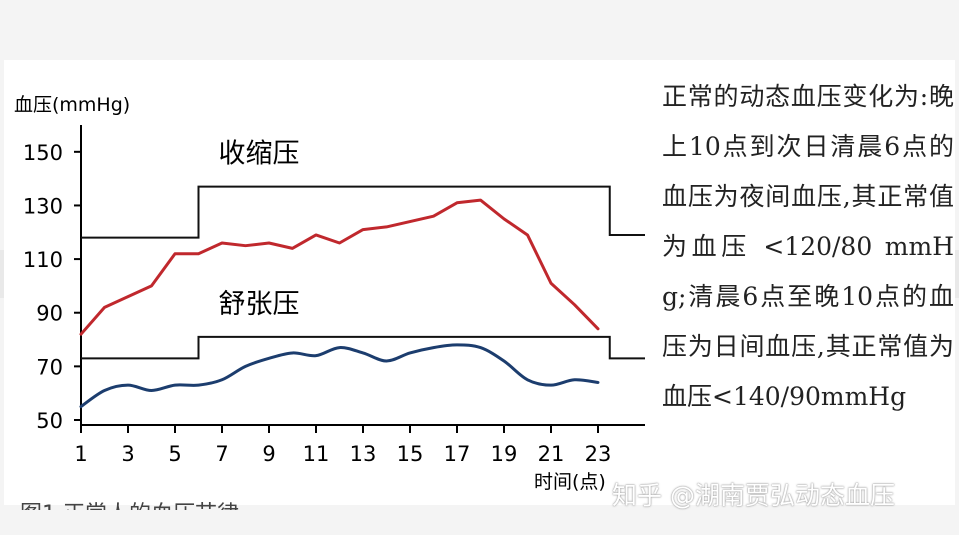  What do you see at coordinates (43, 206) in the screenshot?
I see `y-tick-label: 130` at bounding box center [43, 206].